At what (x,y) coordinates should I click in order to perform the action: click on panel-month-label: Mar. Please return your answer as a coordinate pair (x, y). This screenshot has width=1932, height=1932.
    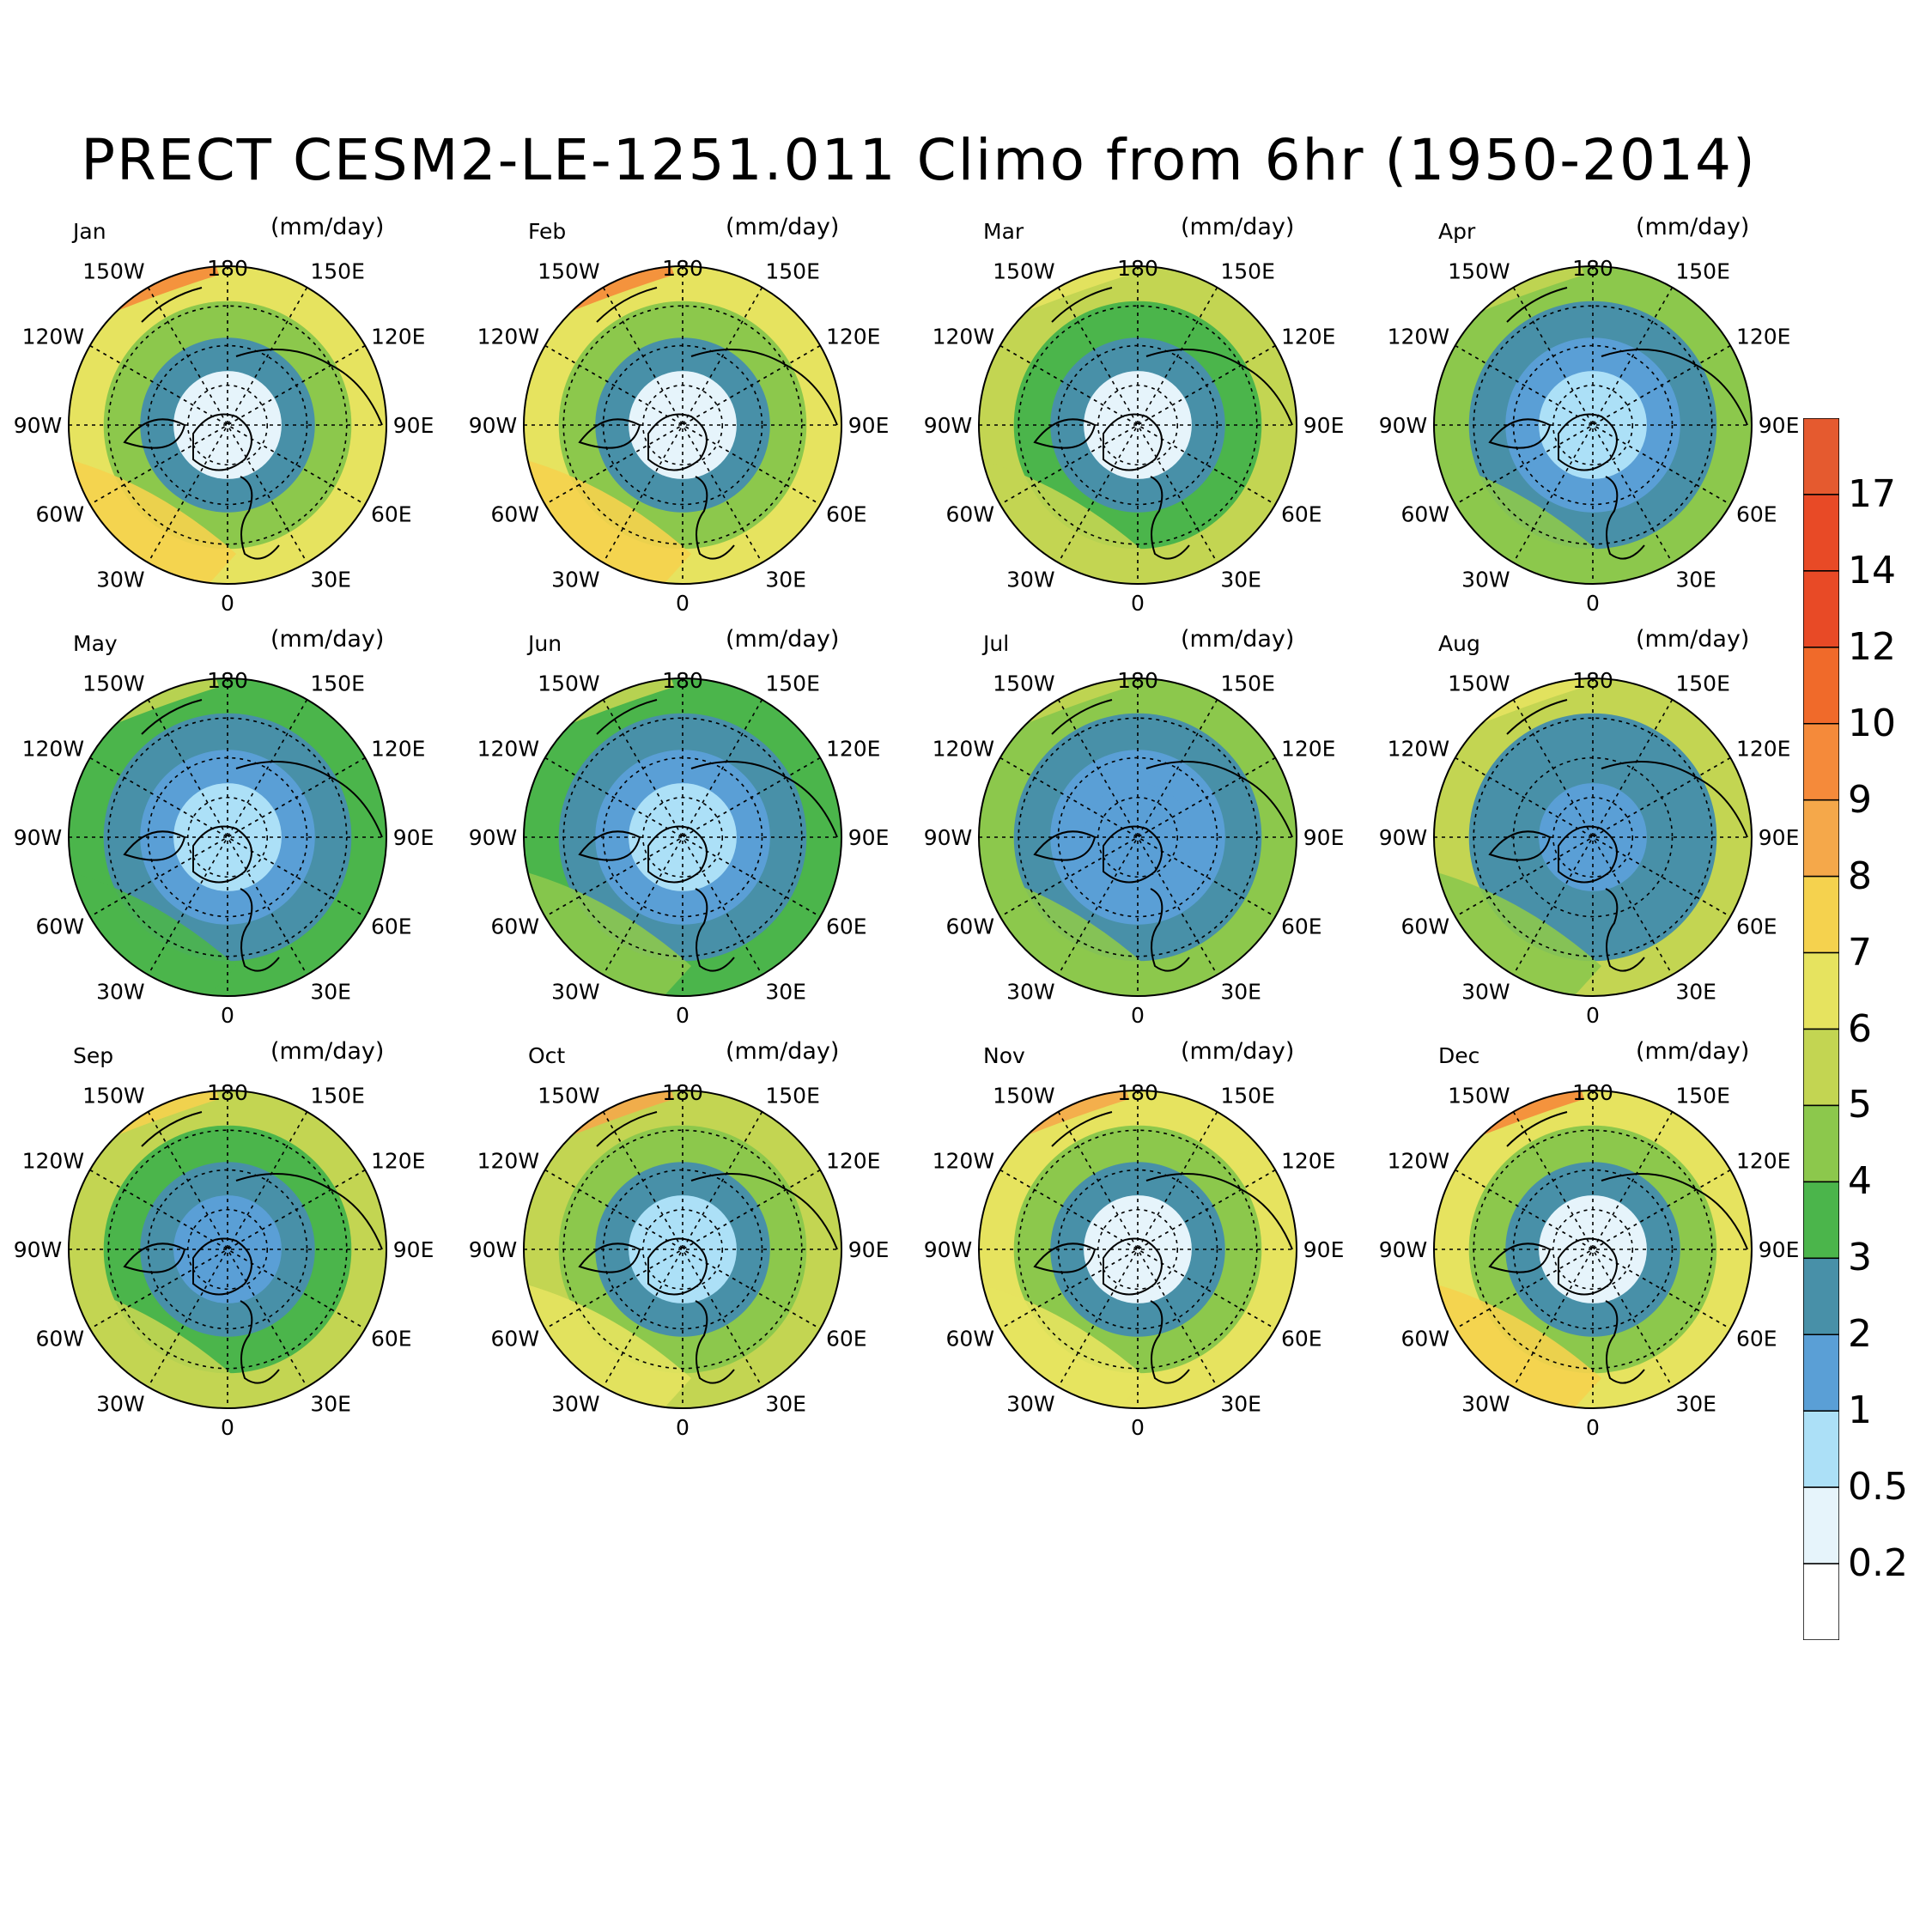
    Looking at the image, I should click on (1003, 231).